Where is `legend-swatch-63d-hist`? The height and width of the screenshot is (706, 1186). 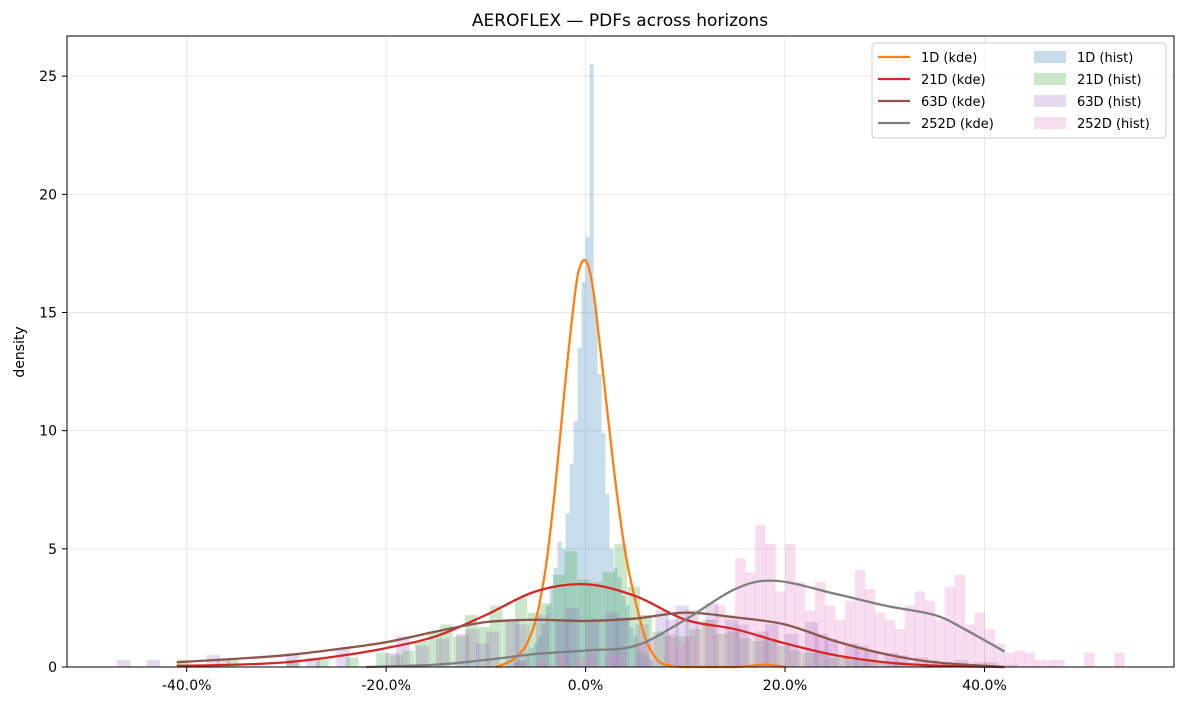 legend-swatch-63d-hist is located at coordinates (1050, 101).